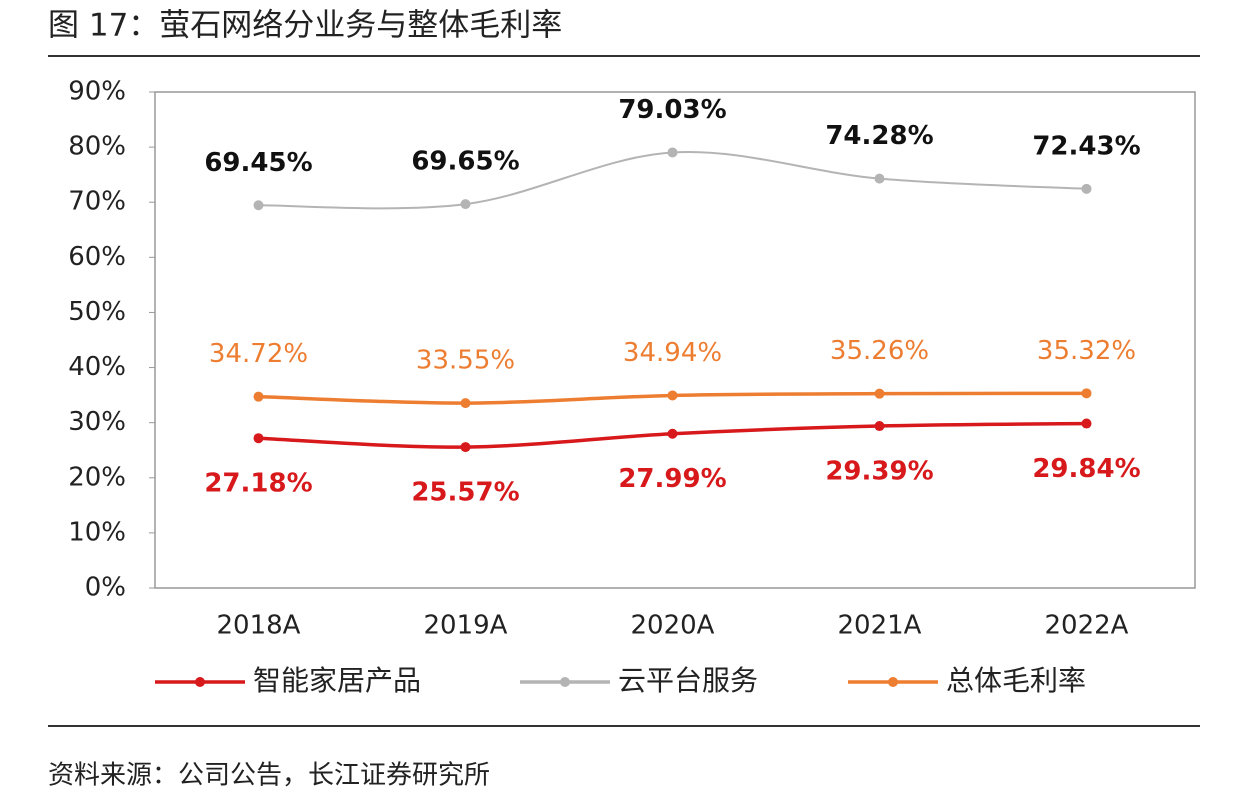  I want to click on value-label: 69.45%, so click(258, 163).